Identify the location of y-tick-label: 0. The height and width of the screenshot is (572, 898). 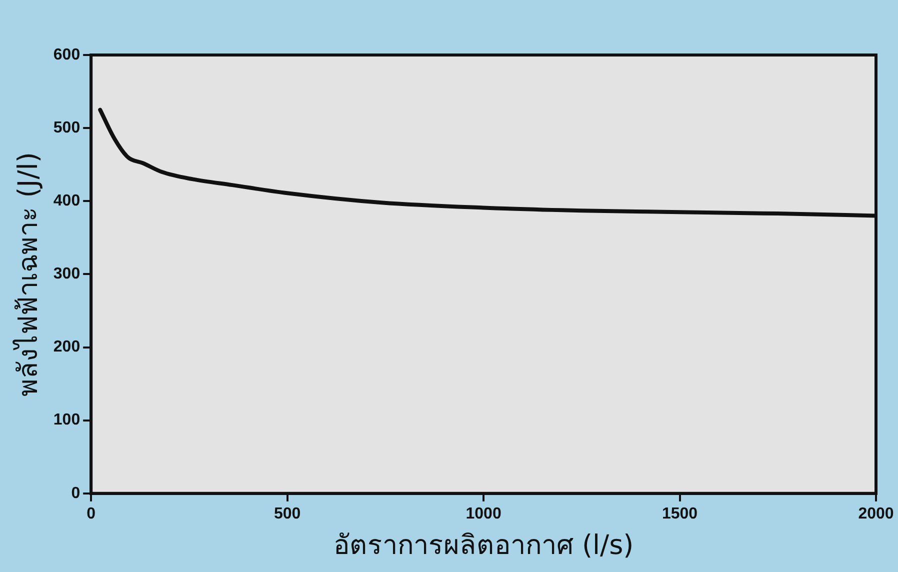
(75, 493).